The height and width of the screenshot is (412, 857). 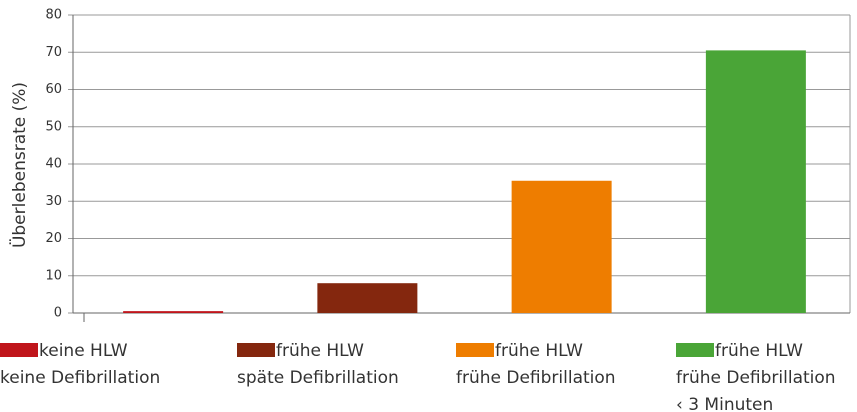 What do you see at coordinates (83, 351) in the screenshot?
I see `x-tick-label: keine HLW` at bounding box center [83, 351].